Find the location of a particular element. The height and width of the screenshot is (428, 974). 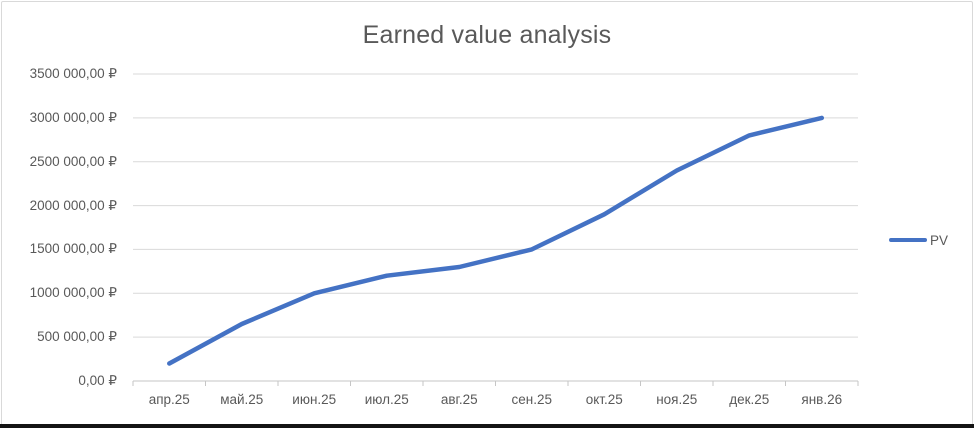

y-axis-label: 500 000,00 ₽ is located at coordinates (77, 337).